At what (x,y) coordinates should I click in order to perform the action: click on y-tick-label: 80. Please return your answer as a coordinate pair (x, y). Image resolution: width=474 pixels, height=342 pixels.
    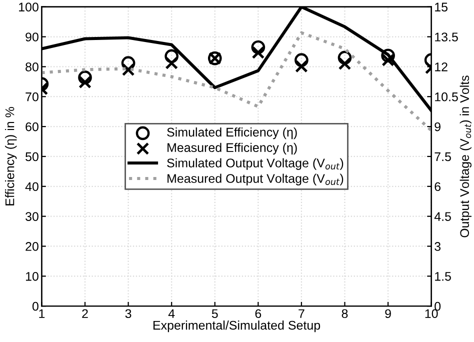
    Looking at the image, I should click on (32, 67).